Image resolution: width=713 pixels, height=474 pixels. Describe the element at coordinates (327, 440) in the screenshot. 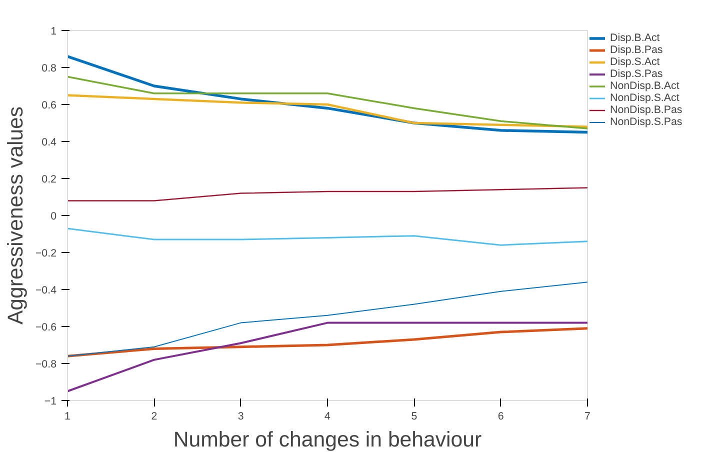

I see `x-axis-title: Number of changes in behaviour` at that location.